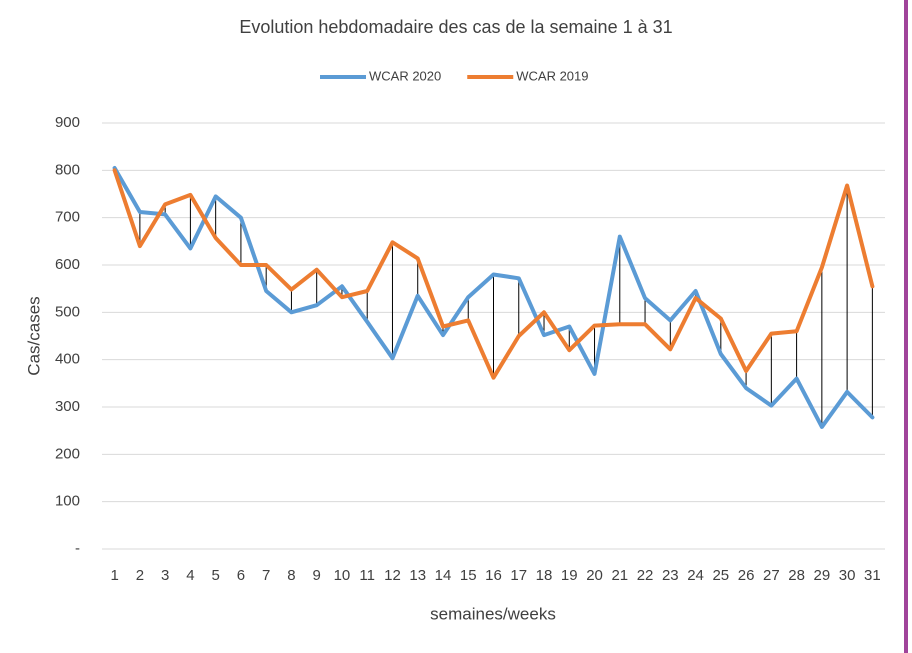 The image size is (912, 653). Describe the element at coordinates (67, 453) in the screenshot. I see `y-tick-label: 200` at that location.